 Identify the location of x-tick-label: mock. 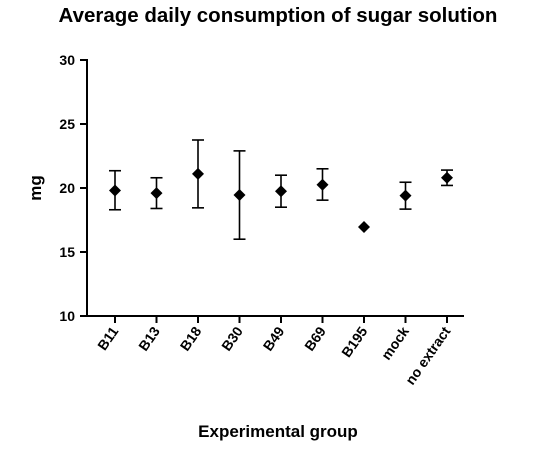
(395, 342).